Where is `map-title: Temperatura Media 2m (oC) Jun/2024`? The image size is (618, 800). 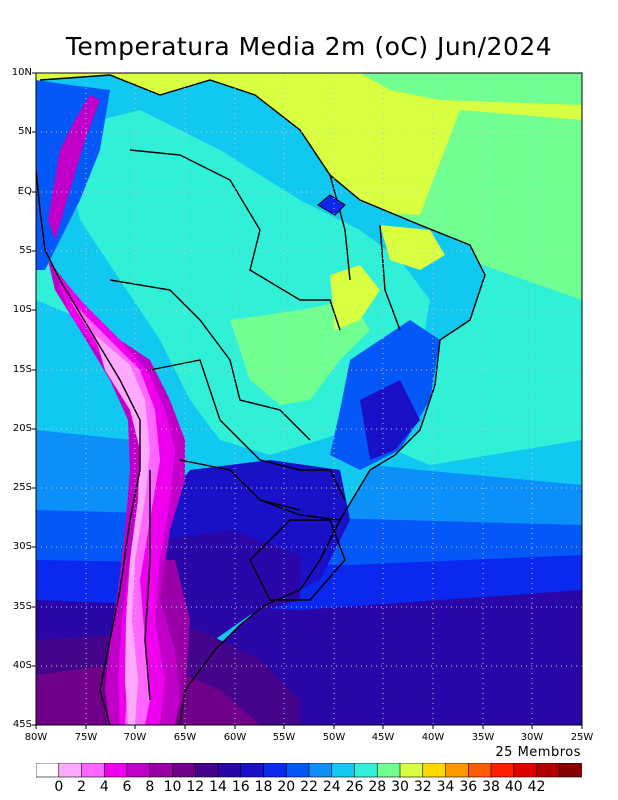 map-title: Temperatura Media 2m (oC) Jun/2024 is located at coordinates (309, 46).